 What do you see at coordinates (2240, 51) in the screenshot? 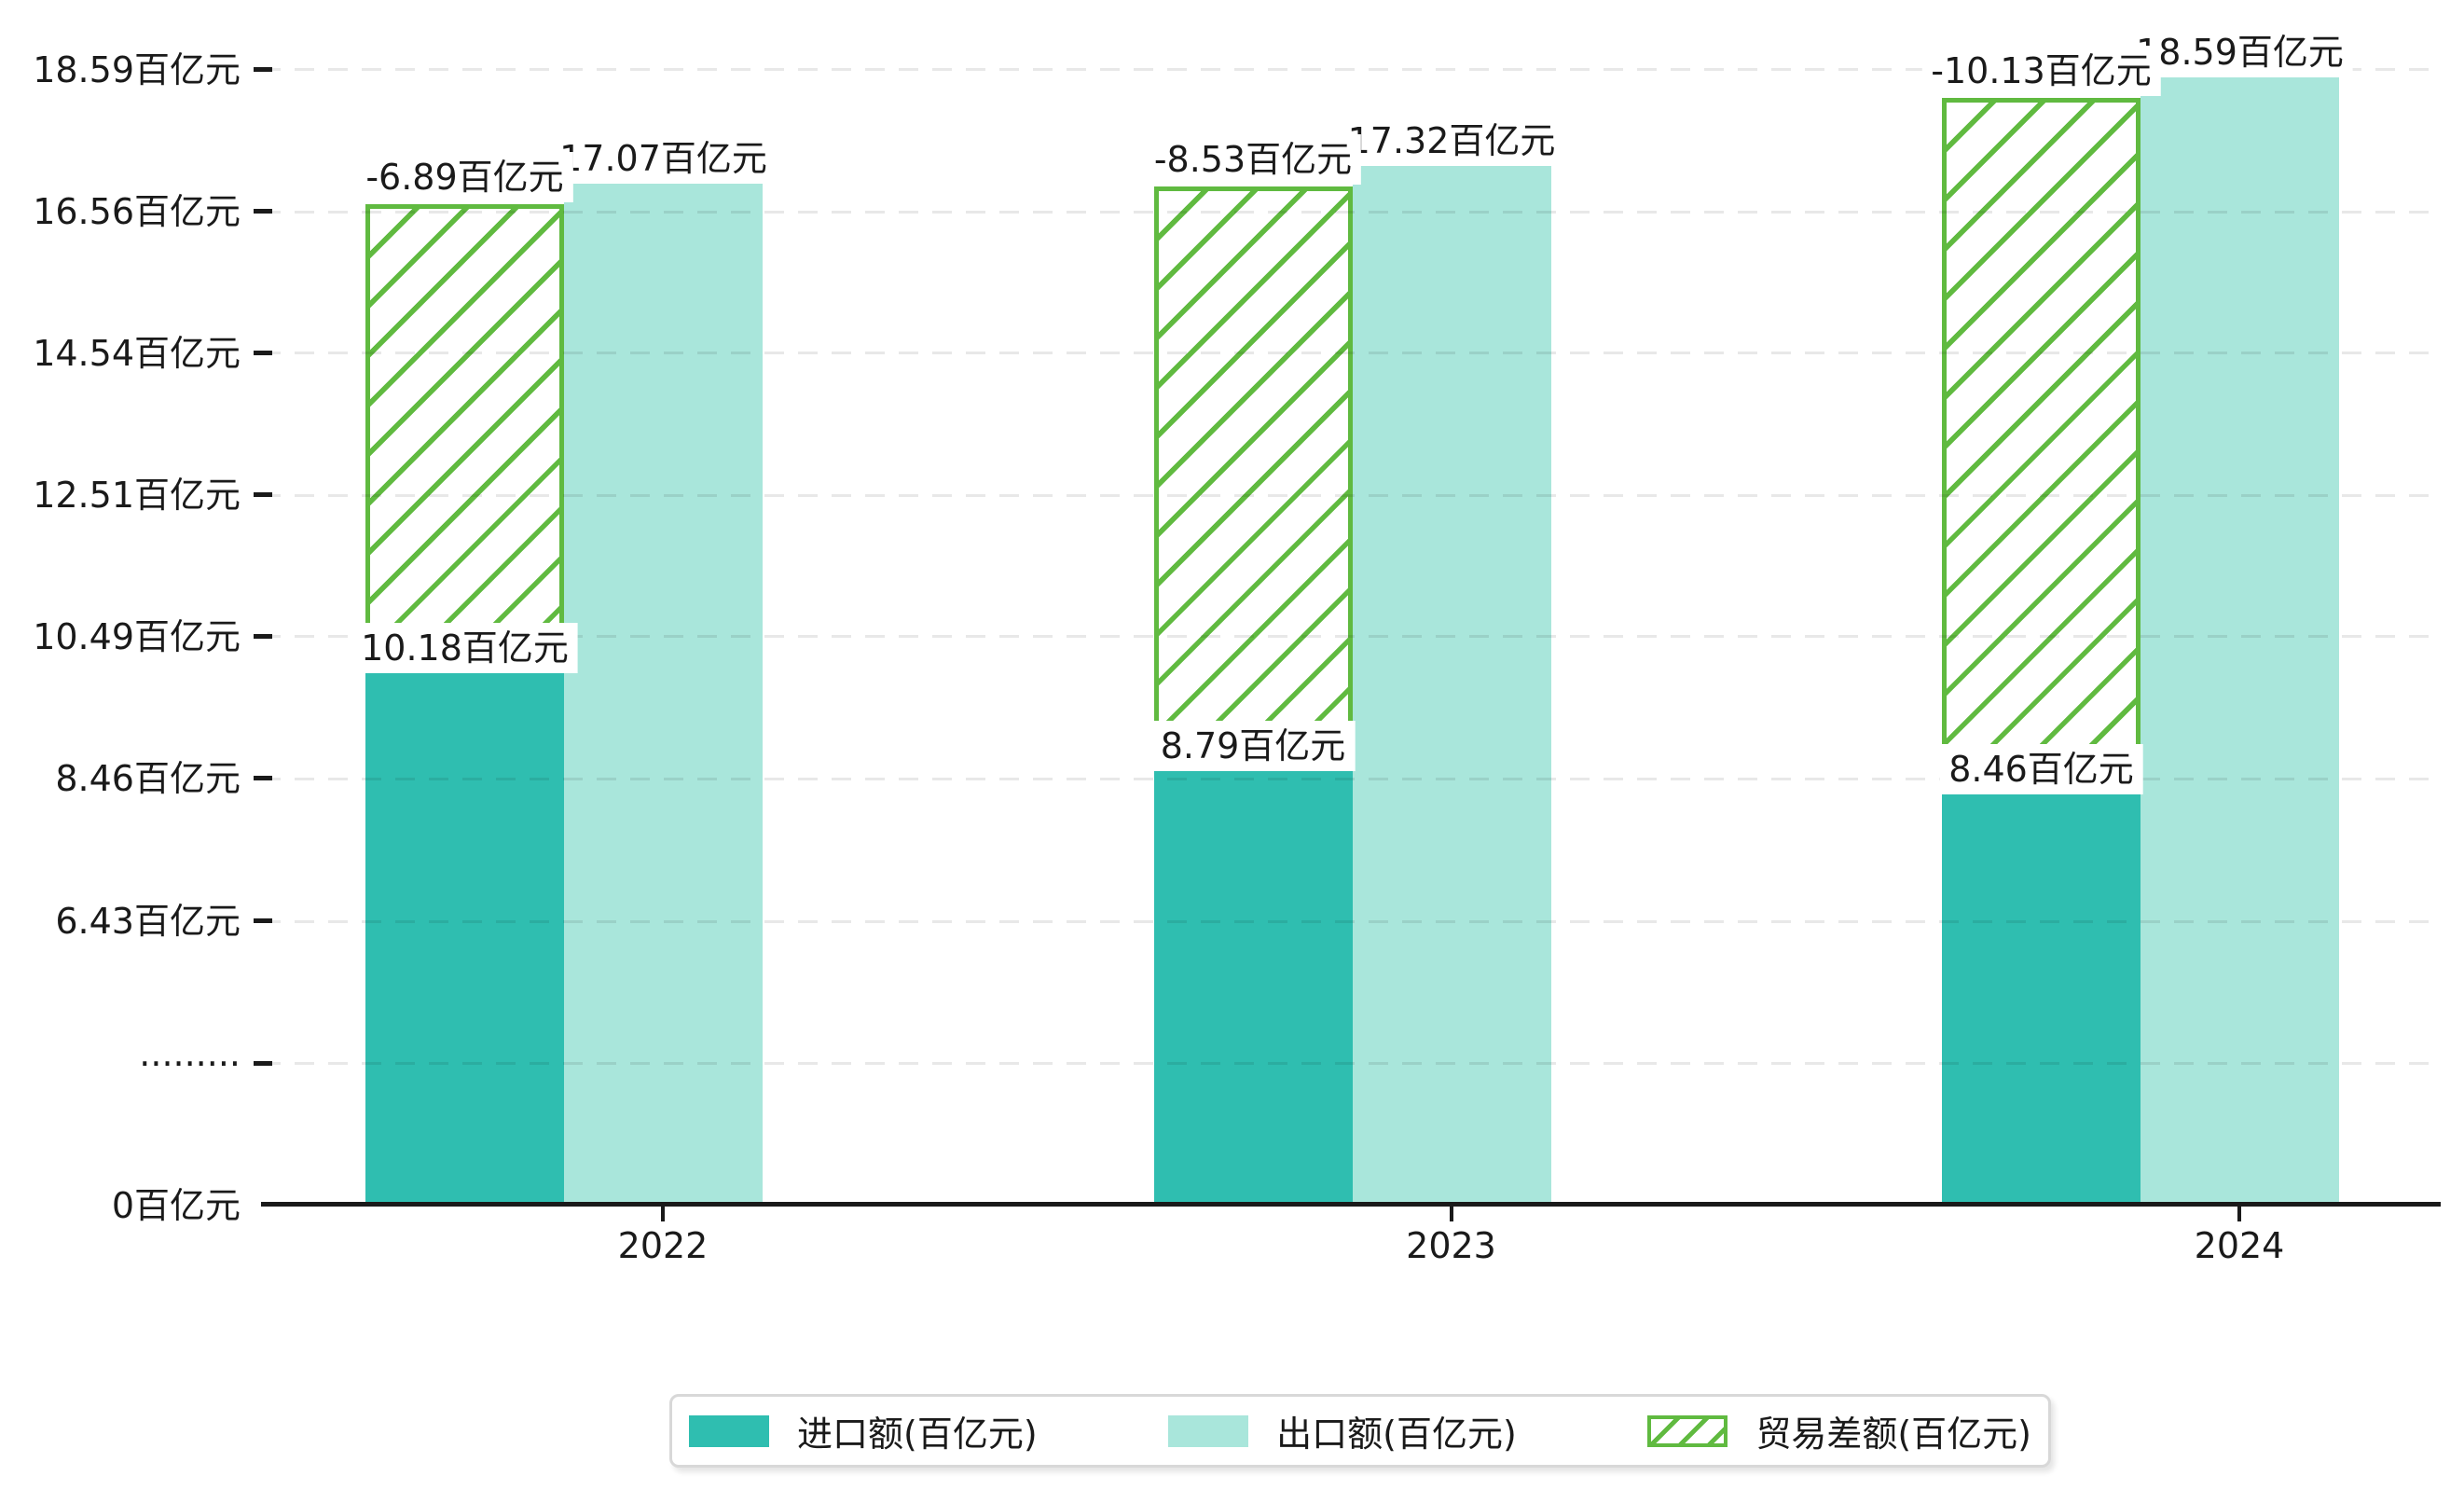
I see `bar-label-export-2024: 18.59百亿元` at bounding box center [2240, 51].